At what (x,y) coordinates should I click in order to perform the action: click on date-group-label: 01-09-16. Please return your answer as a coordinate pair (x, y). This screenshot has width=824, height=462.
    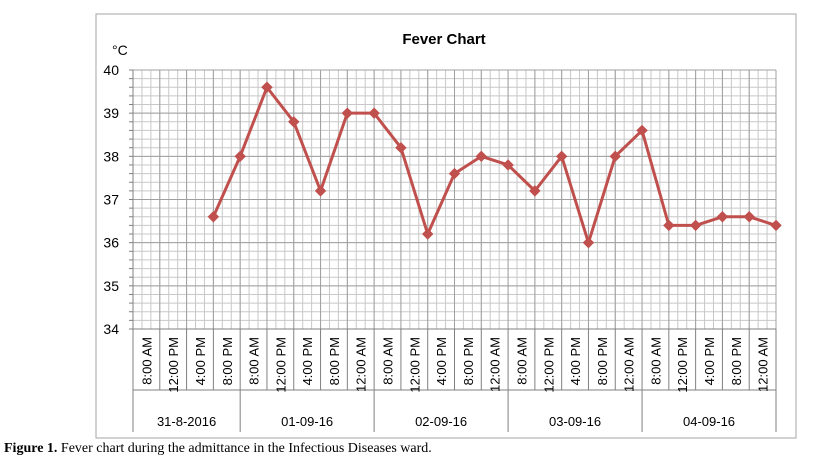
    Looking at the image, I should click on (307, 421).